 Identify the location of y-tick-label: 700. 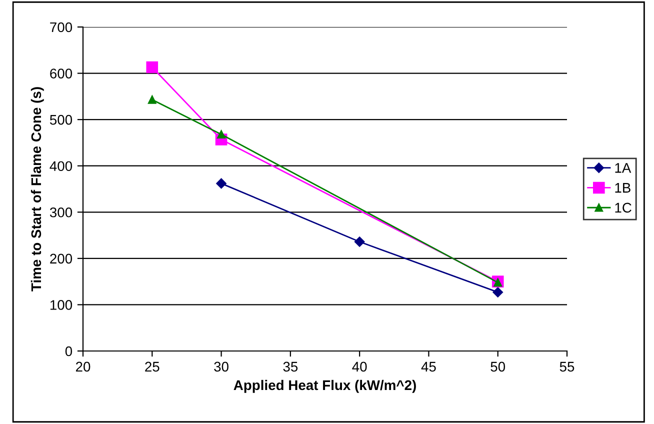
(61, 27).